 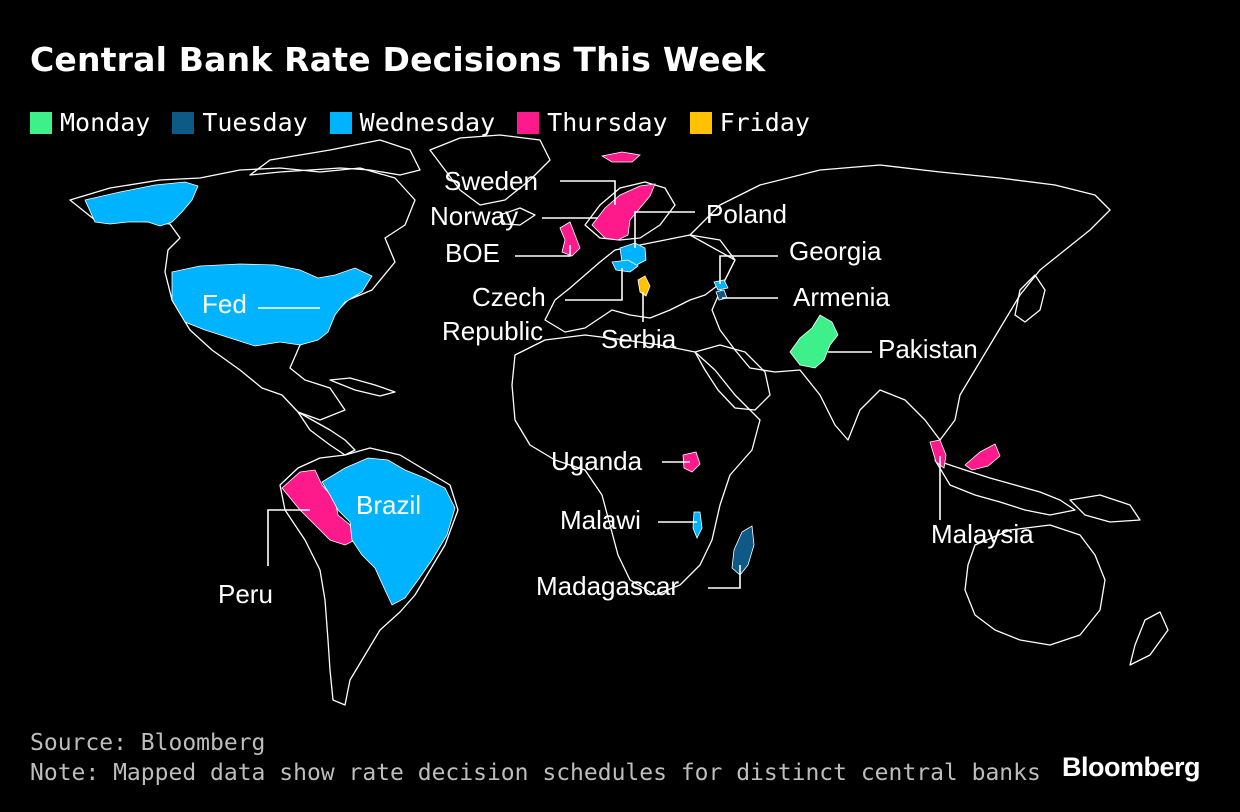 What do you see at coordinates (474, 216) in the screenshot?
I see `label-norway: Norway` at bounding box center [474, 216].